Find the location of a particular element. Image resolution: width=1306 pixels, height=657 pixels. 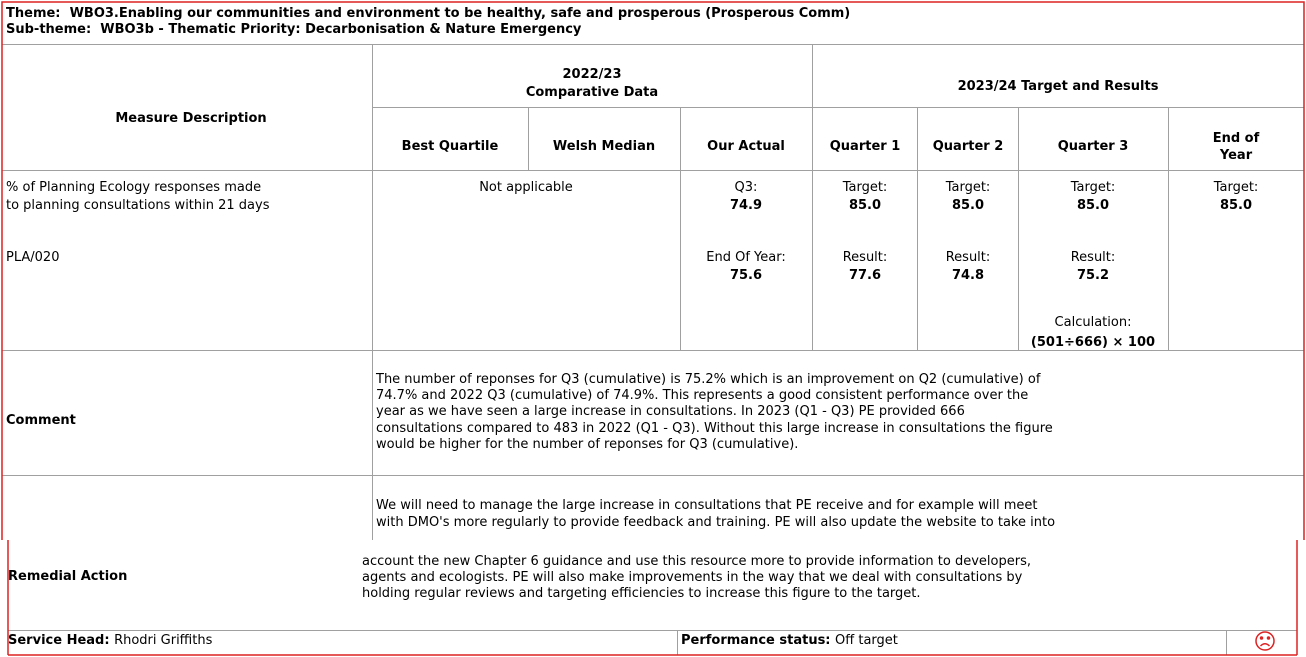

column-header: Year is located at coordinates (1236, 155).